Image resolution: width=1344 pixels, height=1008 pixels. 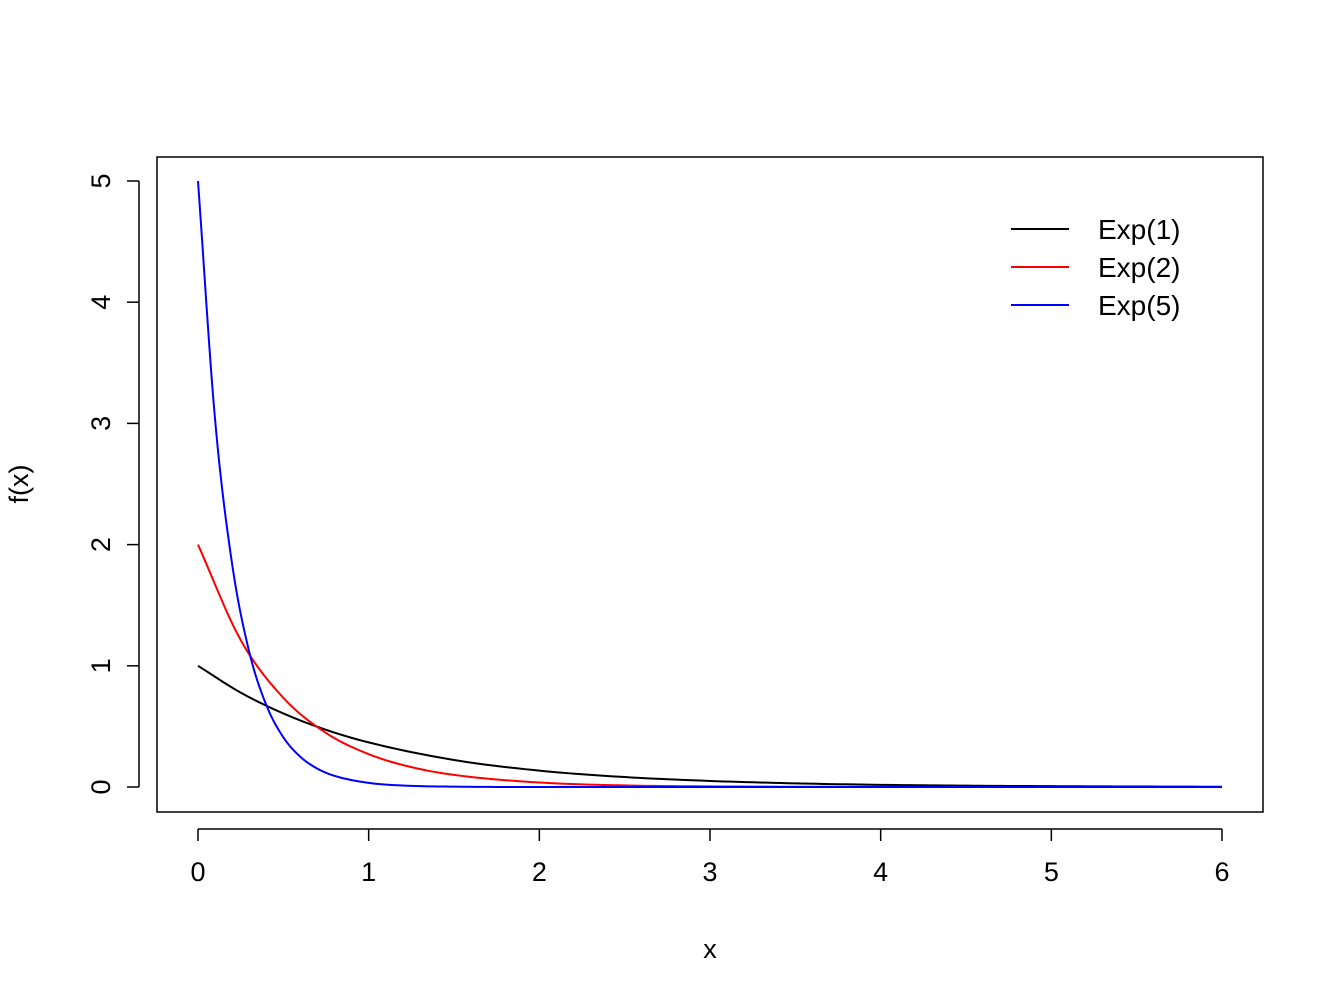 I want to click on legend-label: Exp(2), so click(x=1139, y=267).